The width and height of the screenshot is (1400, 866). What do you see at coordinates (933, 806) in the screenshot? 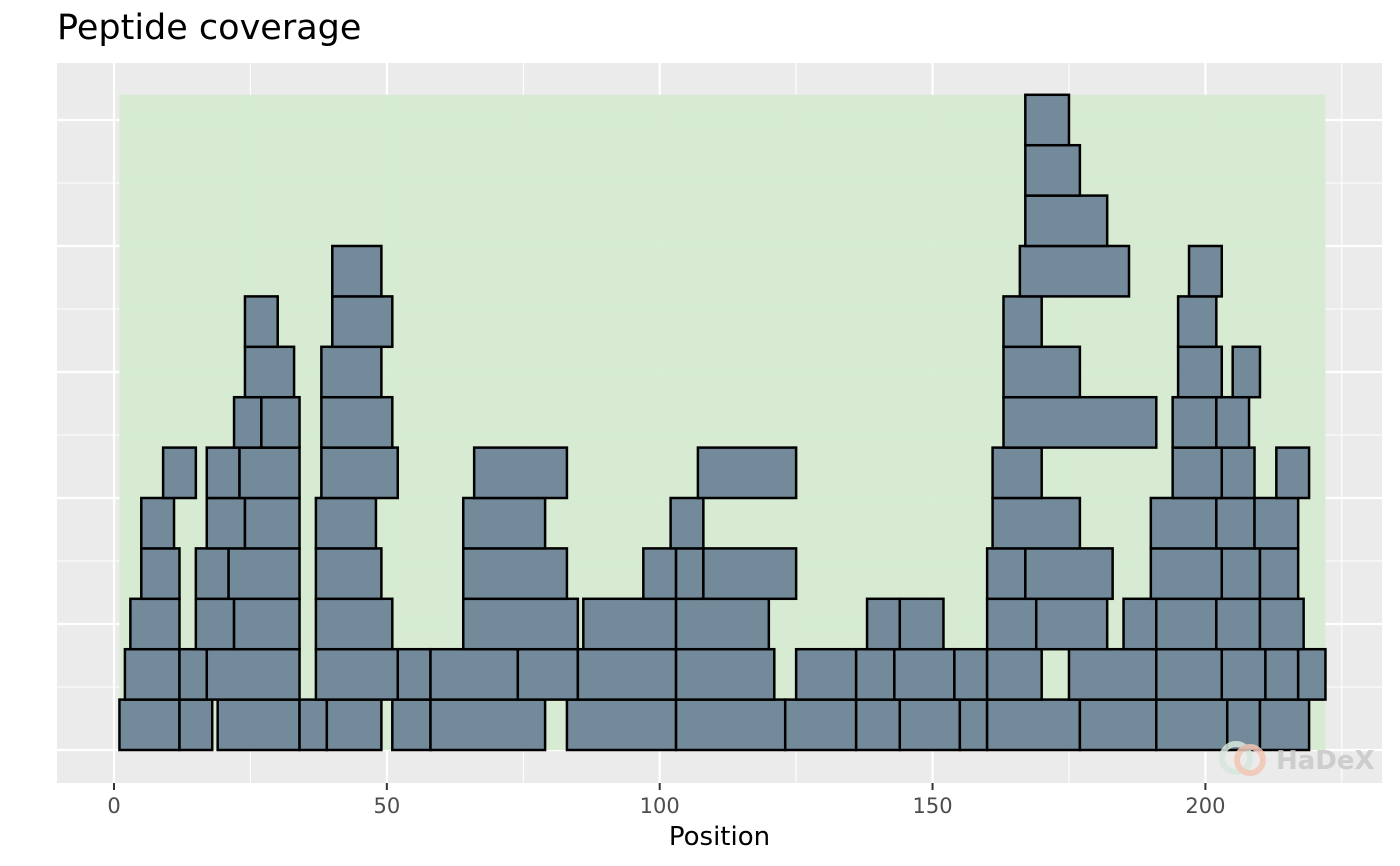
I see `x-tick-label: 150` at bounding box center [933, 806].